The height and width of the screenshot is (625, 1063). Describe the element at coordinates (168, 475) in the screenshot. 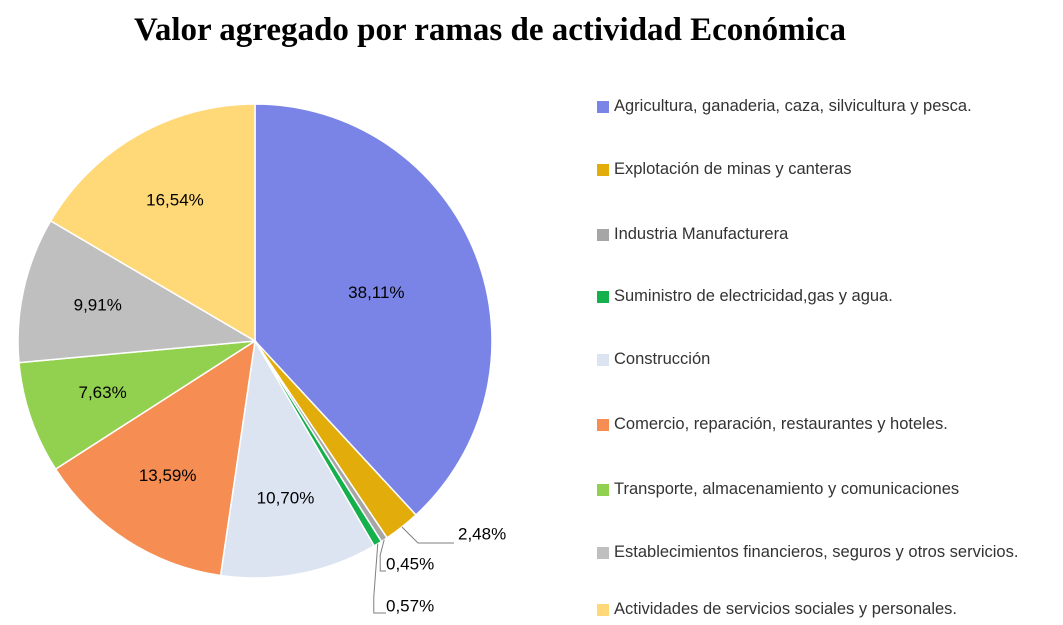

I see `data-label: 13,59%` at that location.